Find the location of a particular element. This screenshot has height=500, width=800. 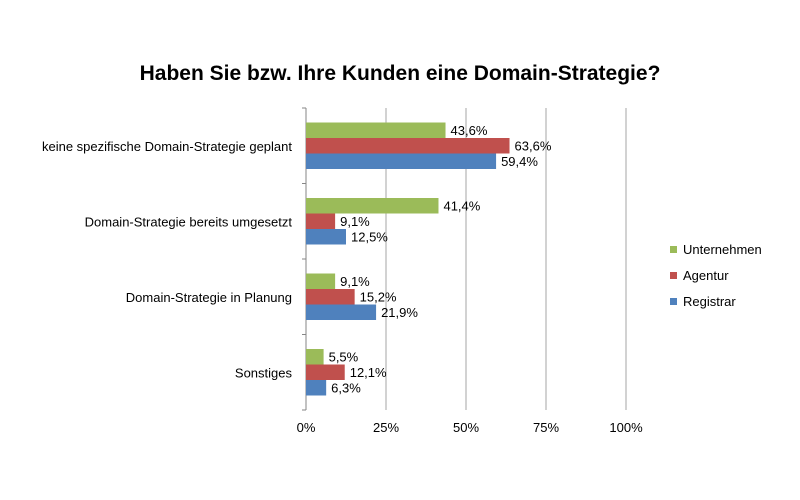

legend-swatch-agentur is located at coordinates (673, 275).